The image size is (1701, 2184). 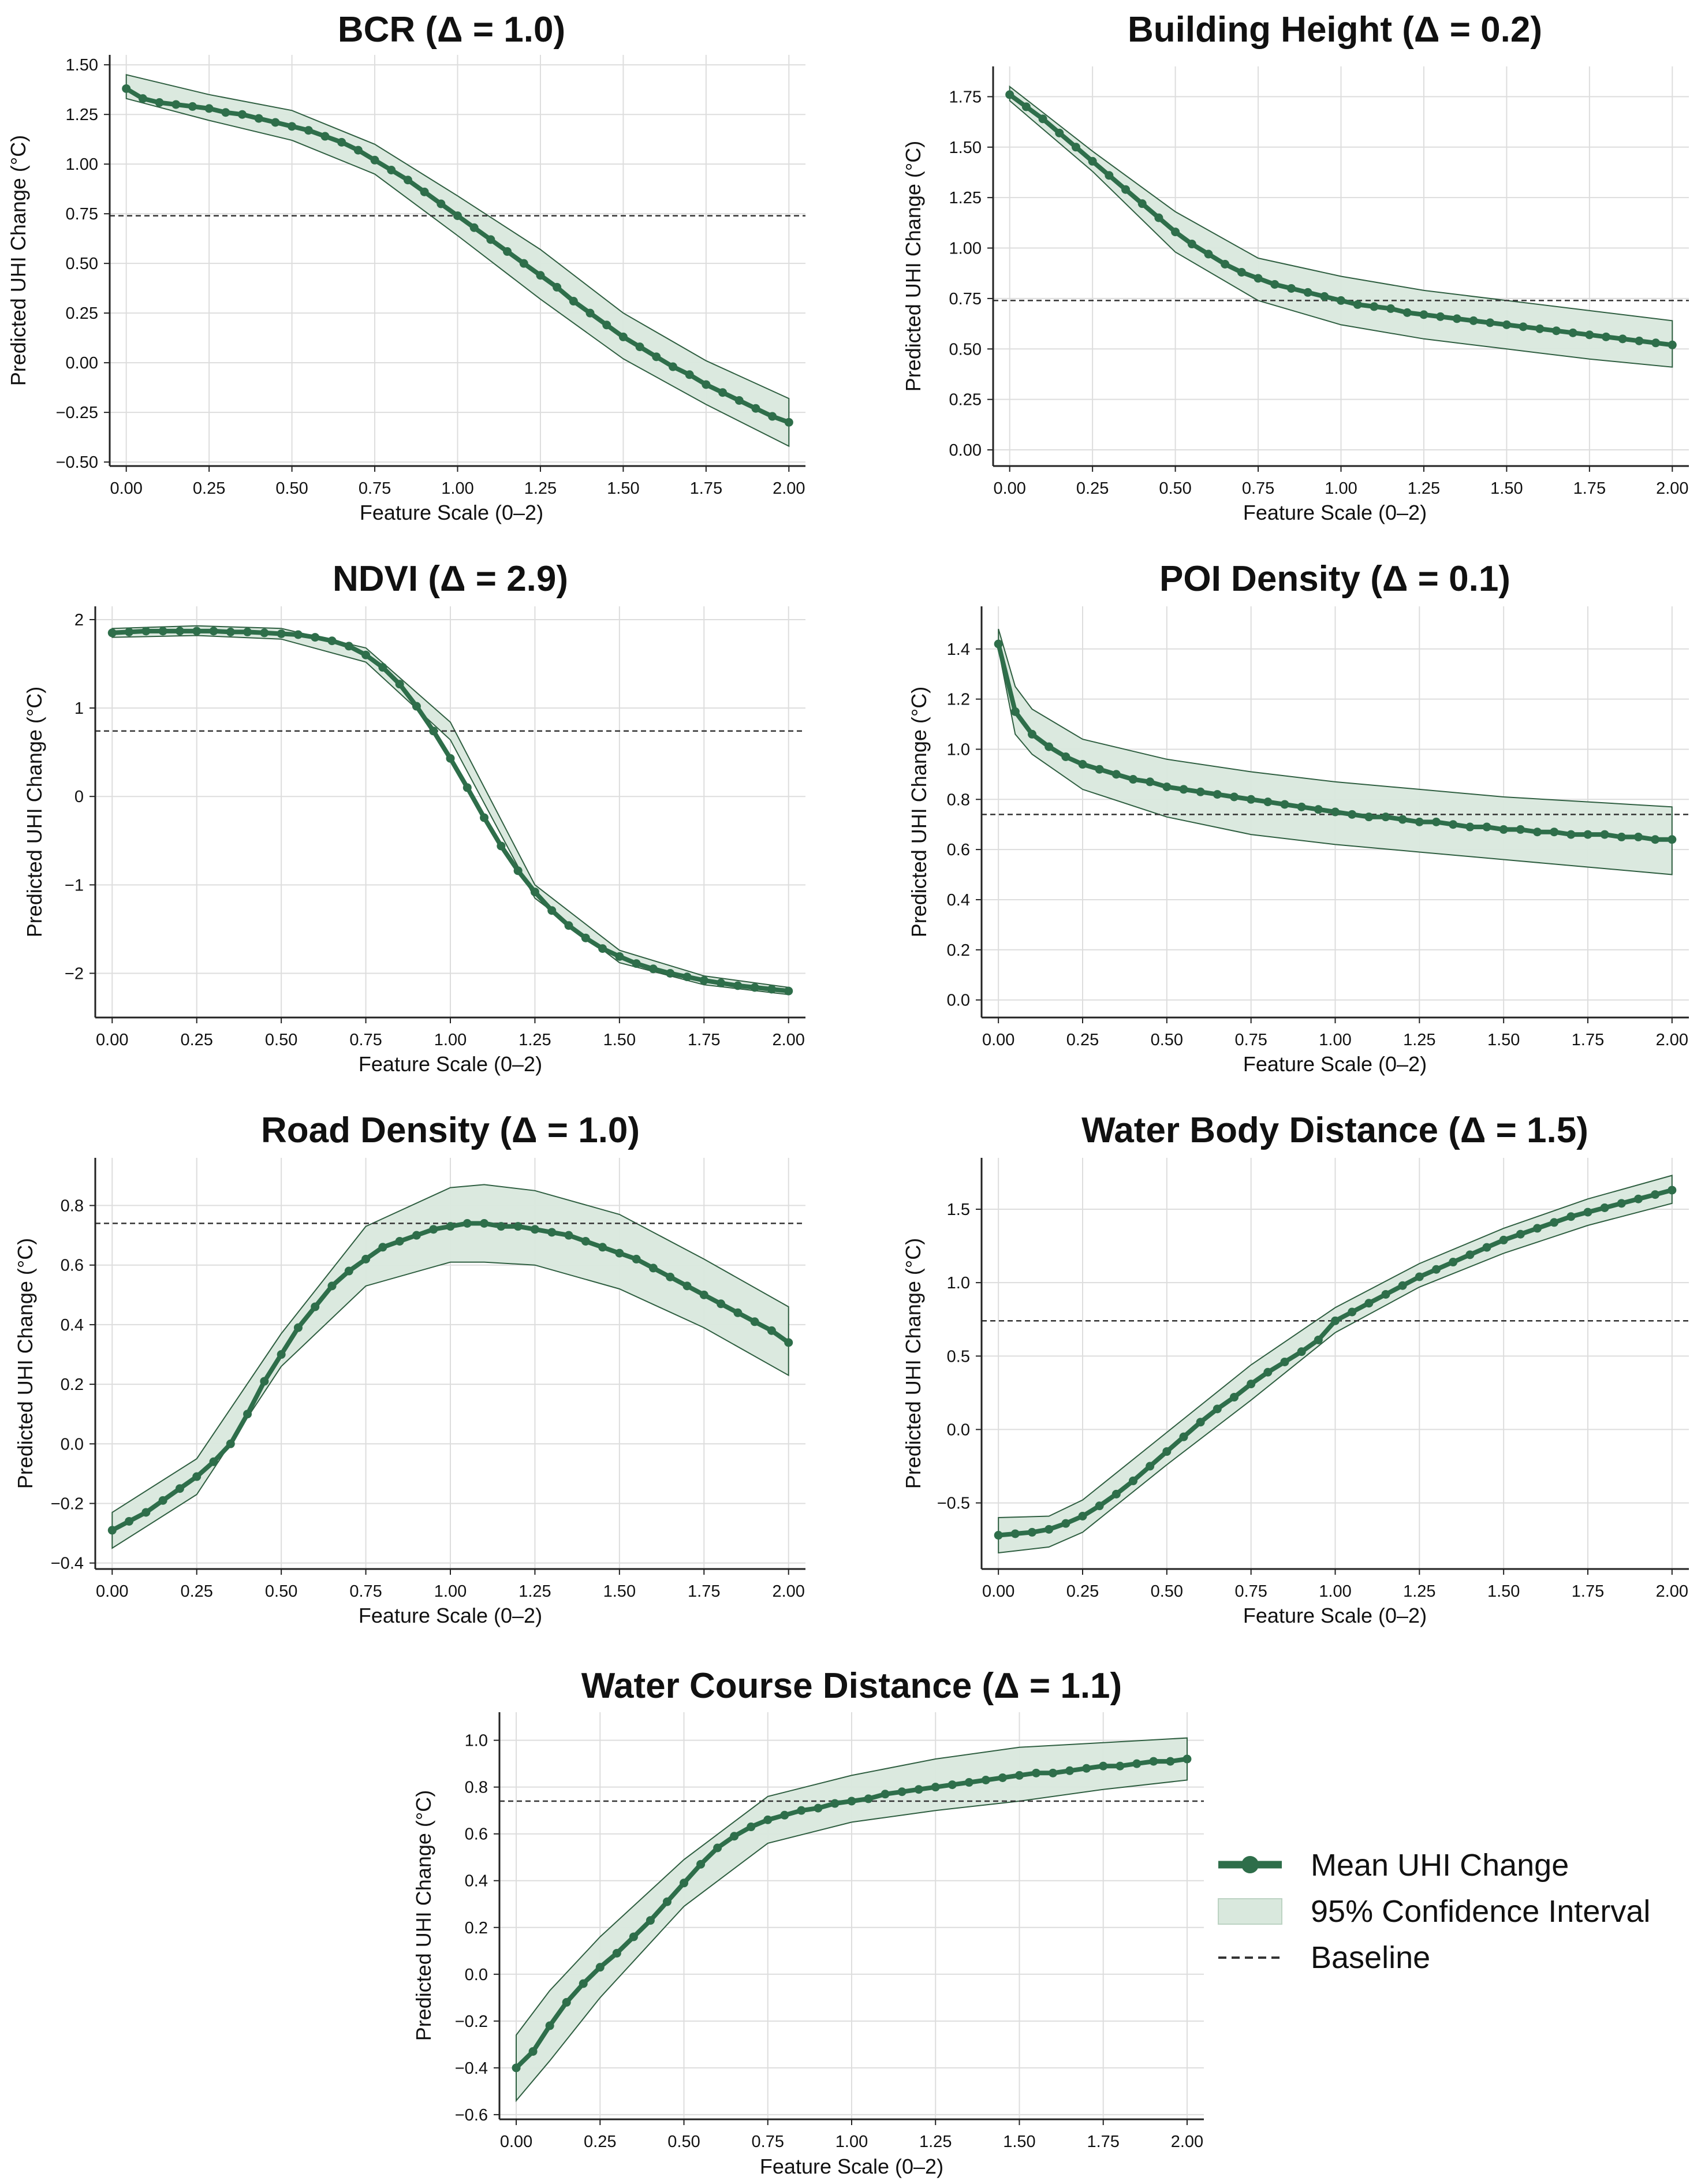 I want to click on legend-label-baseline: Baseline, so click(x=1371, y=1957).